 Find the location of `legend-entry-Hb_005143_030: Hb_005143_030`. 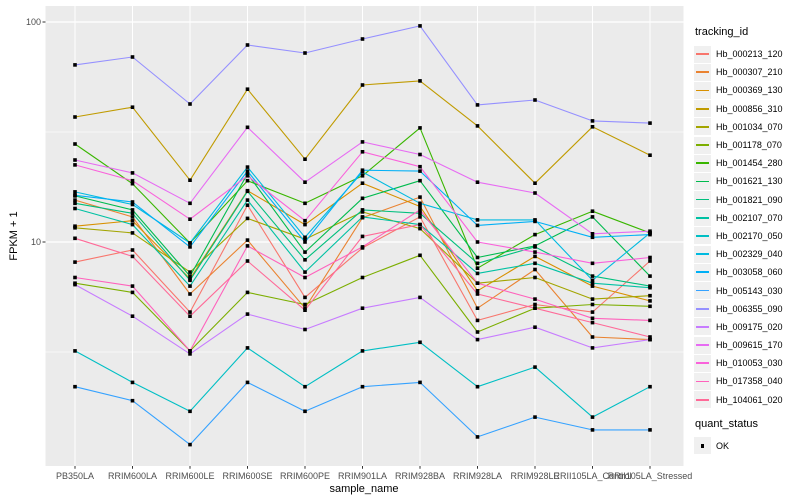

legend-entry-Hb_005143_030: Hb_005143_030 is located at coordinates (747, 290).